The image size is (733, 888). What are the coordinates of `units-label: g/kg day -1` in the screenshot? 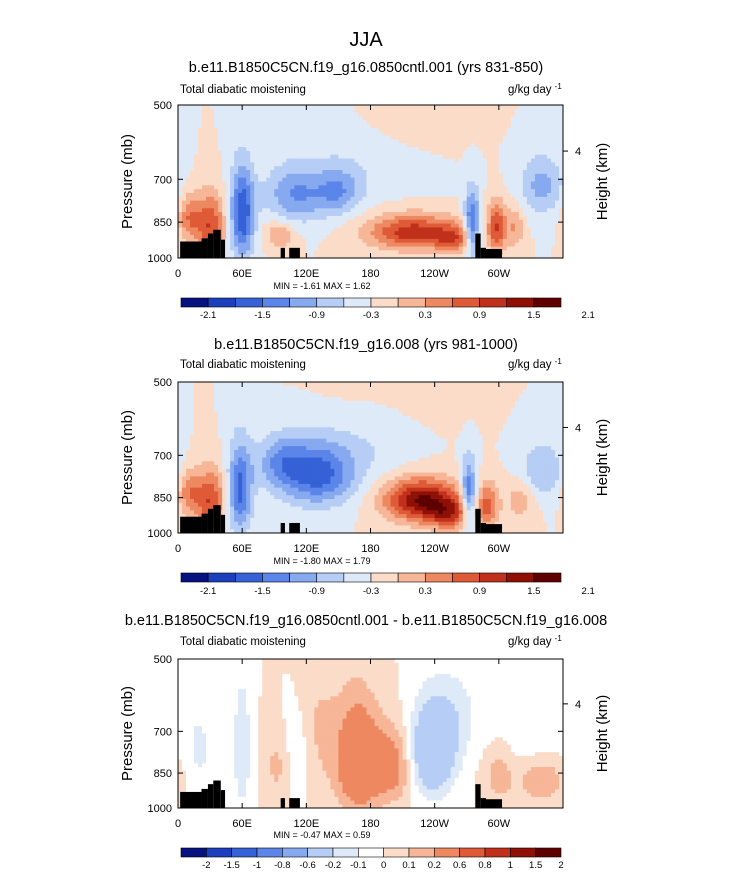 It's located at (535, 641).